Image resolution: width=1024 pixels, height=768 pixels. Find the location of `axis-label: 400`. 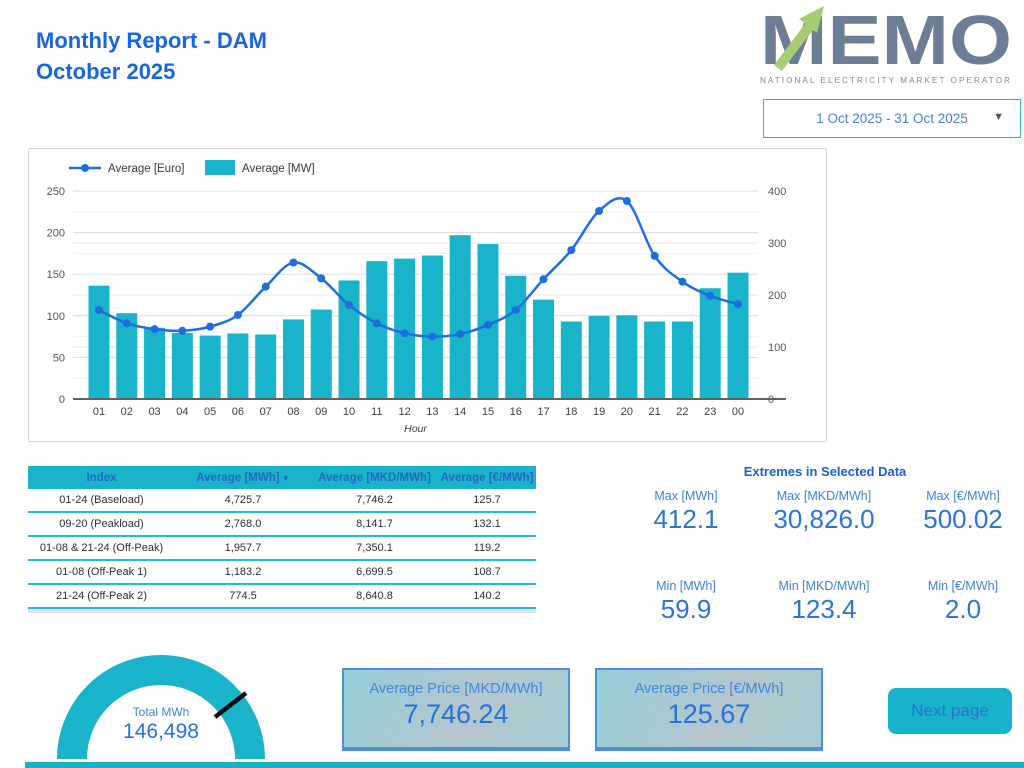

axis-label: 400 is located at coordinates (777, 192).